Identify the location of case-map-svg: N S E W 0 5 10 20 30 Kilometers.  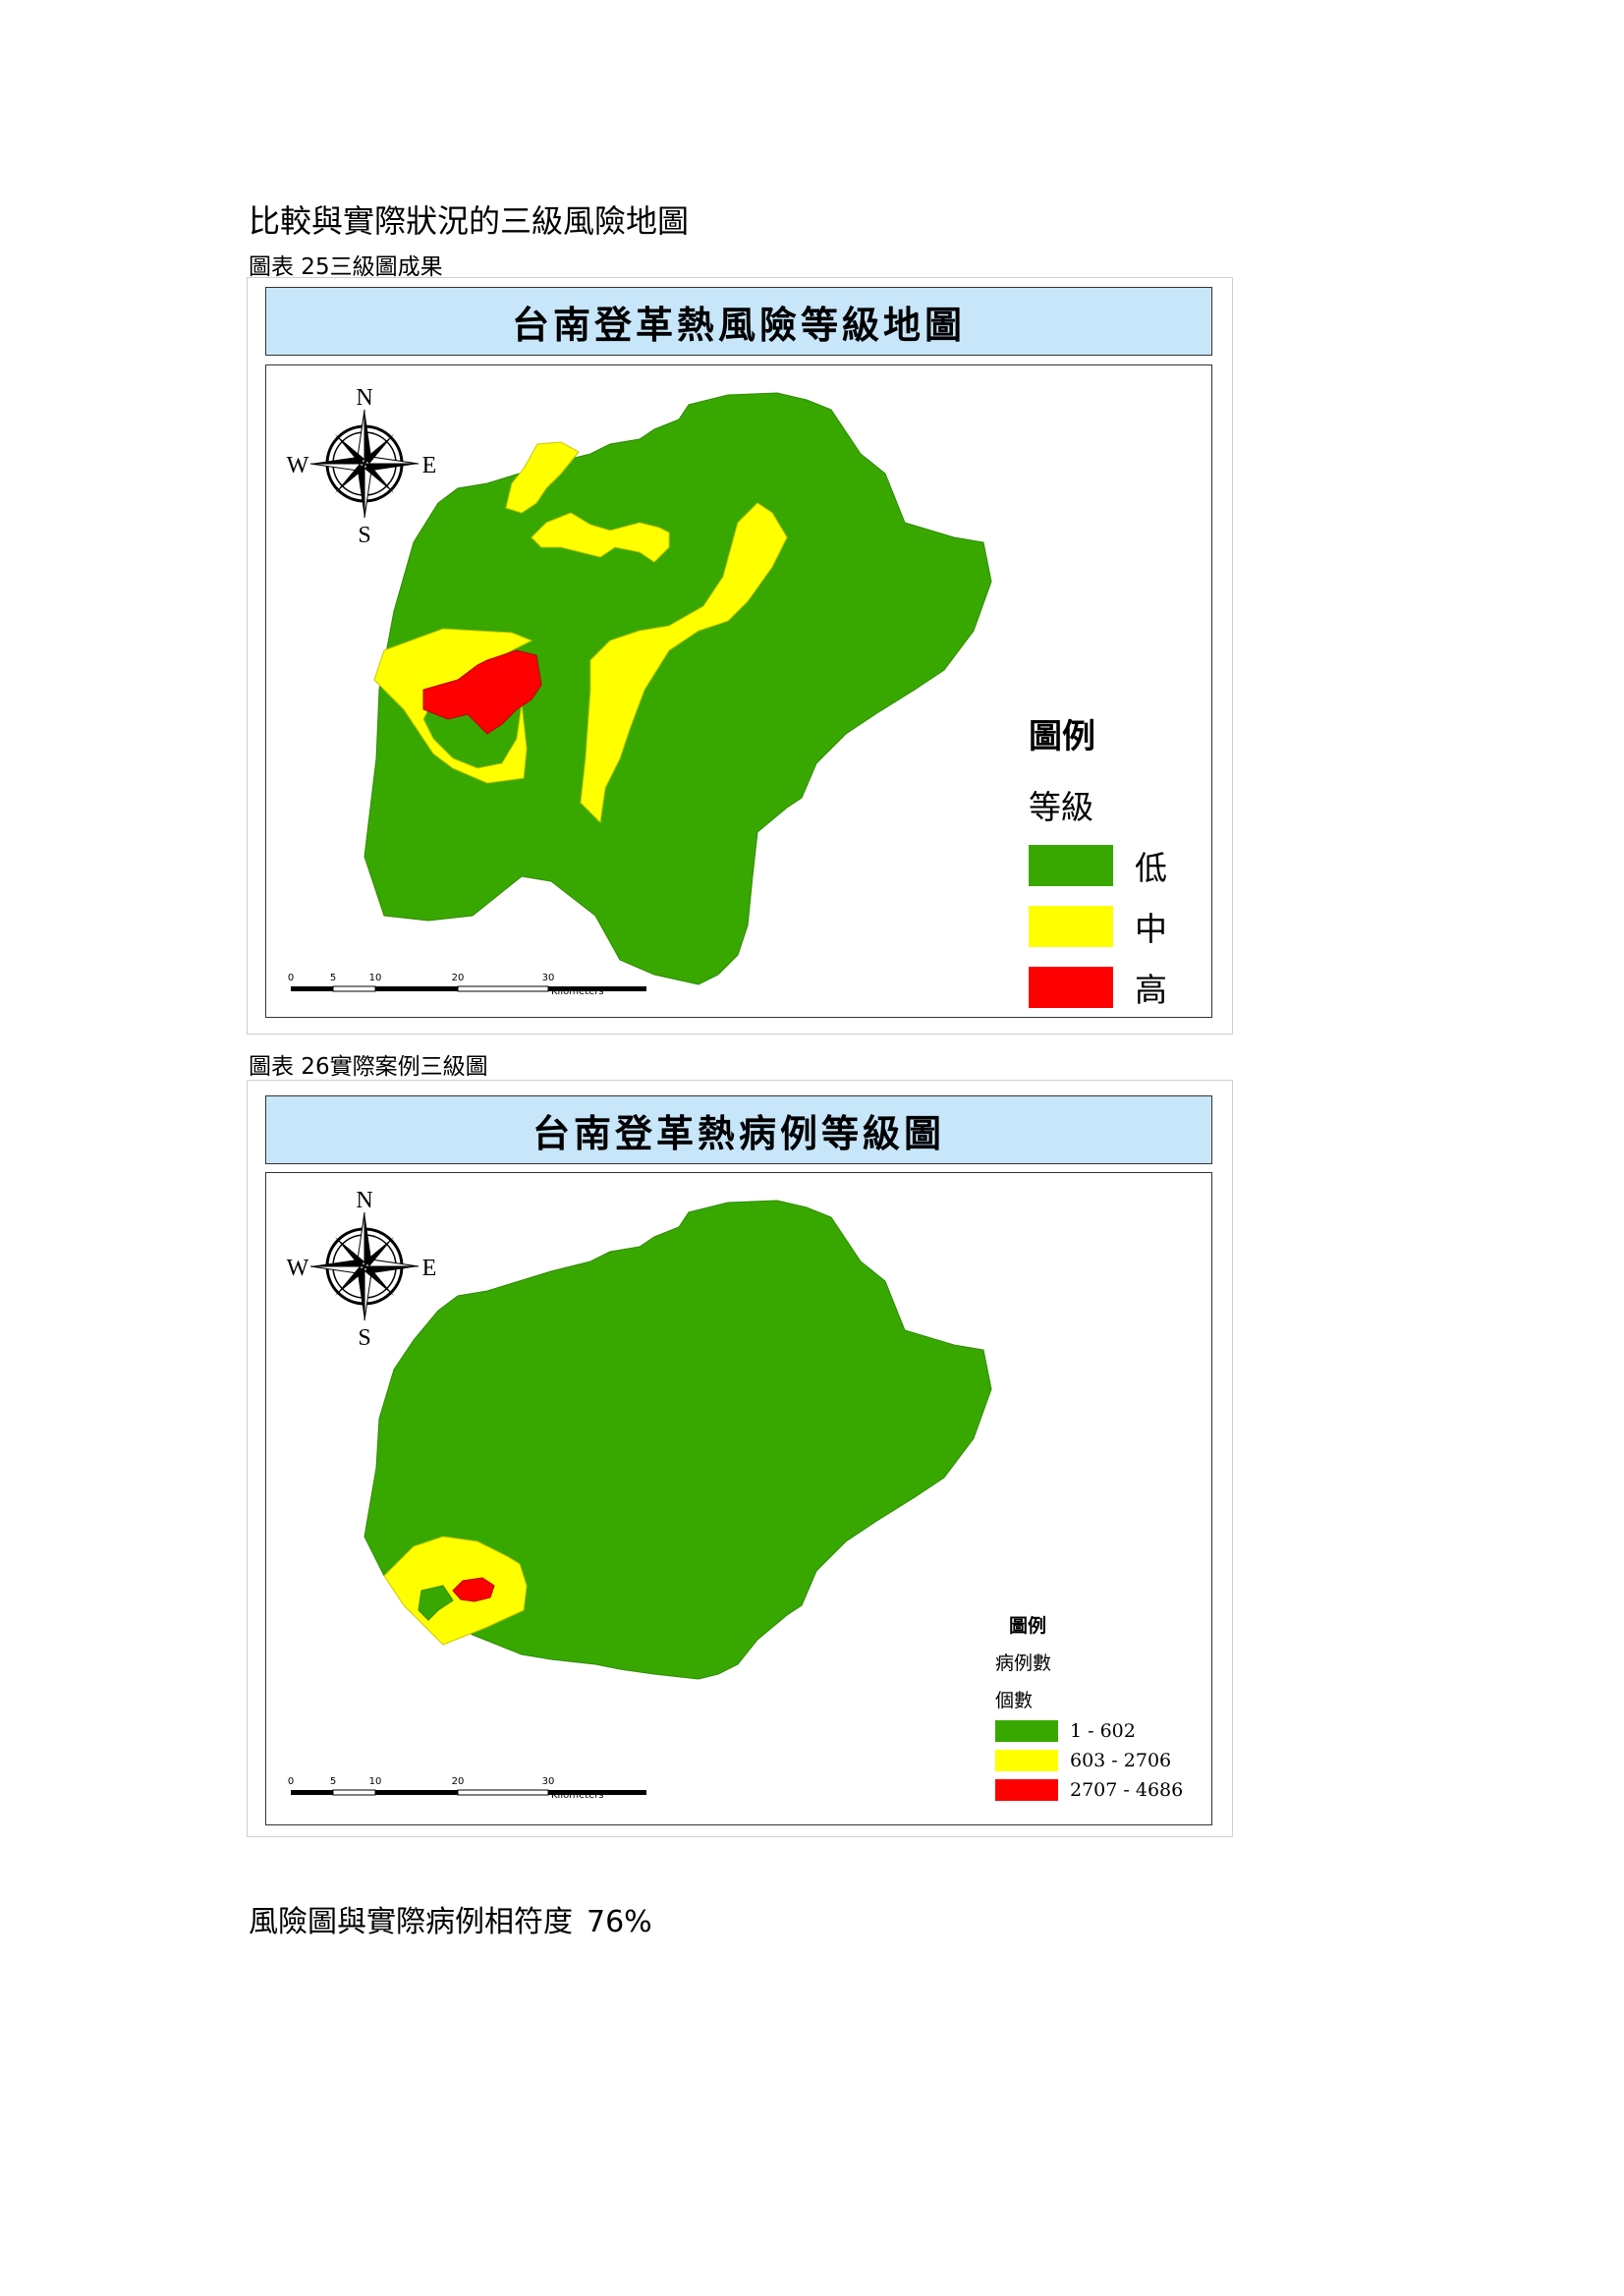
(639, 1494).